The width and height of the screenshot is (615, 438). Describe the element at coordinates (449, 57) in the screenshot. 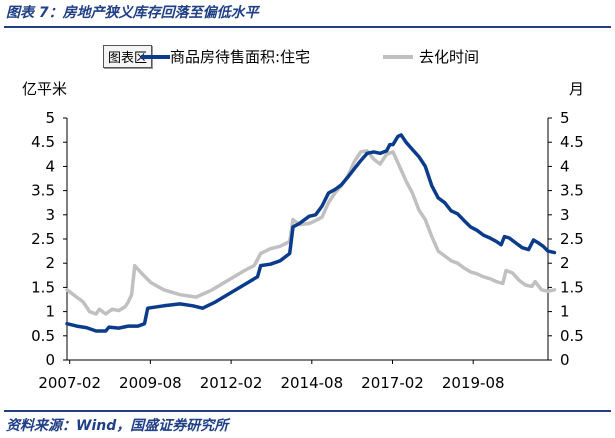

I see `legend-label-series-2: 去化时间` at that location.